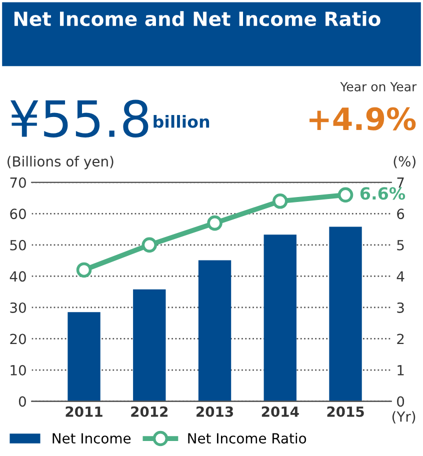 This screenshot has width=423, height=456. I want to click on y2-tick-label: 6, so click(400, 214).